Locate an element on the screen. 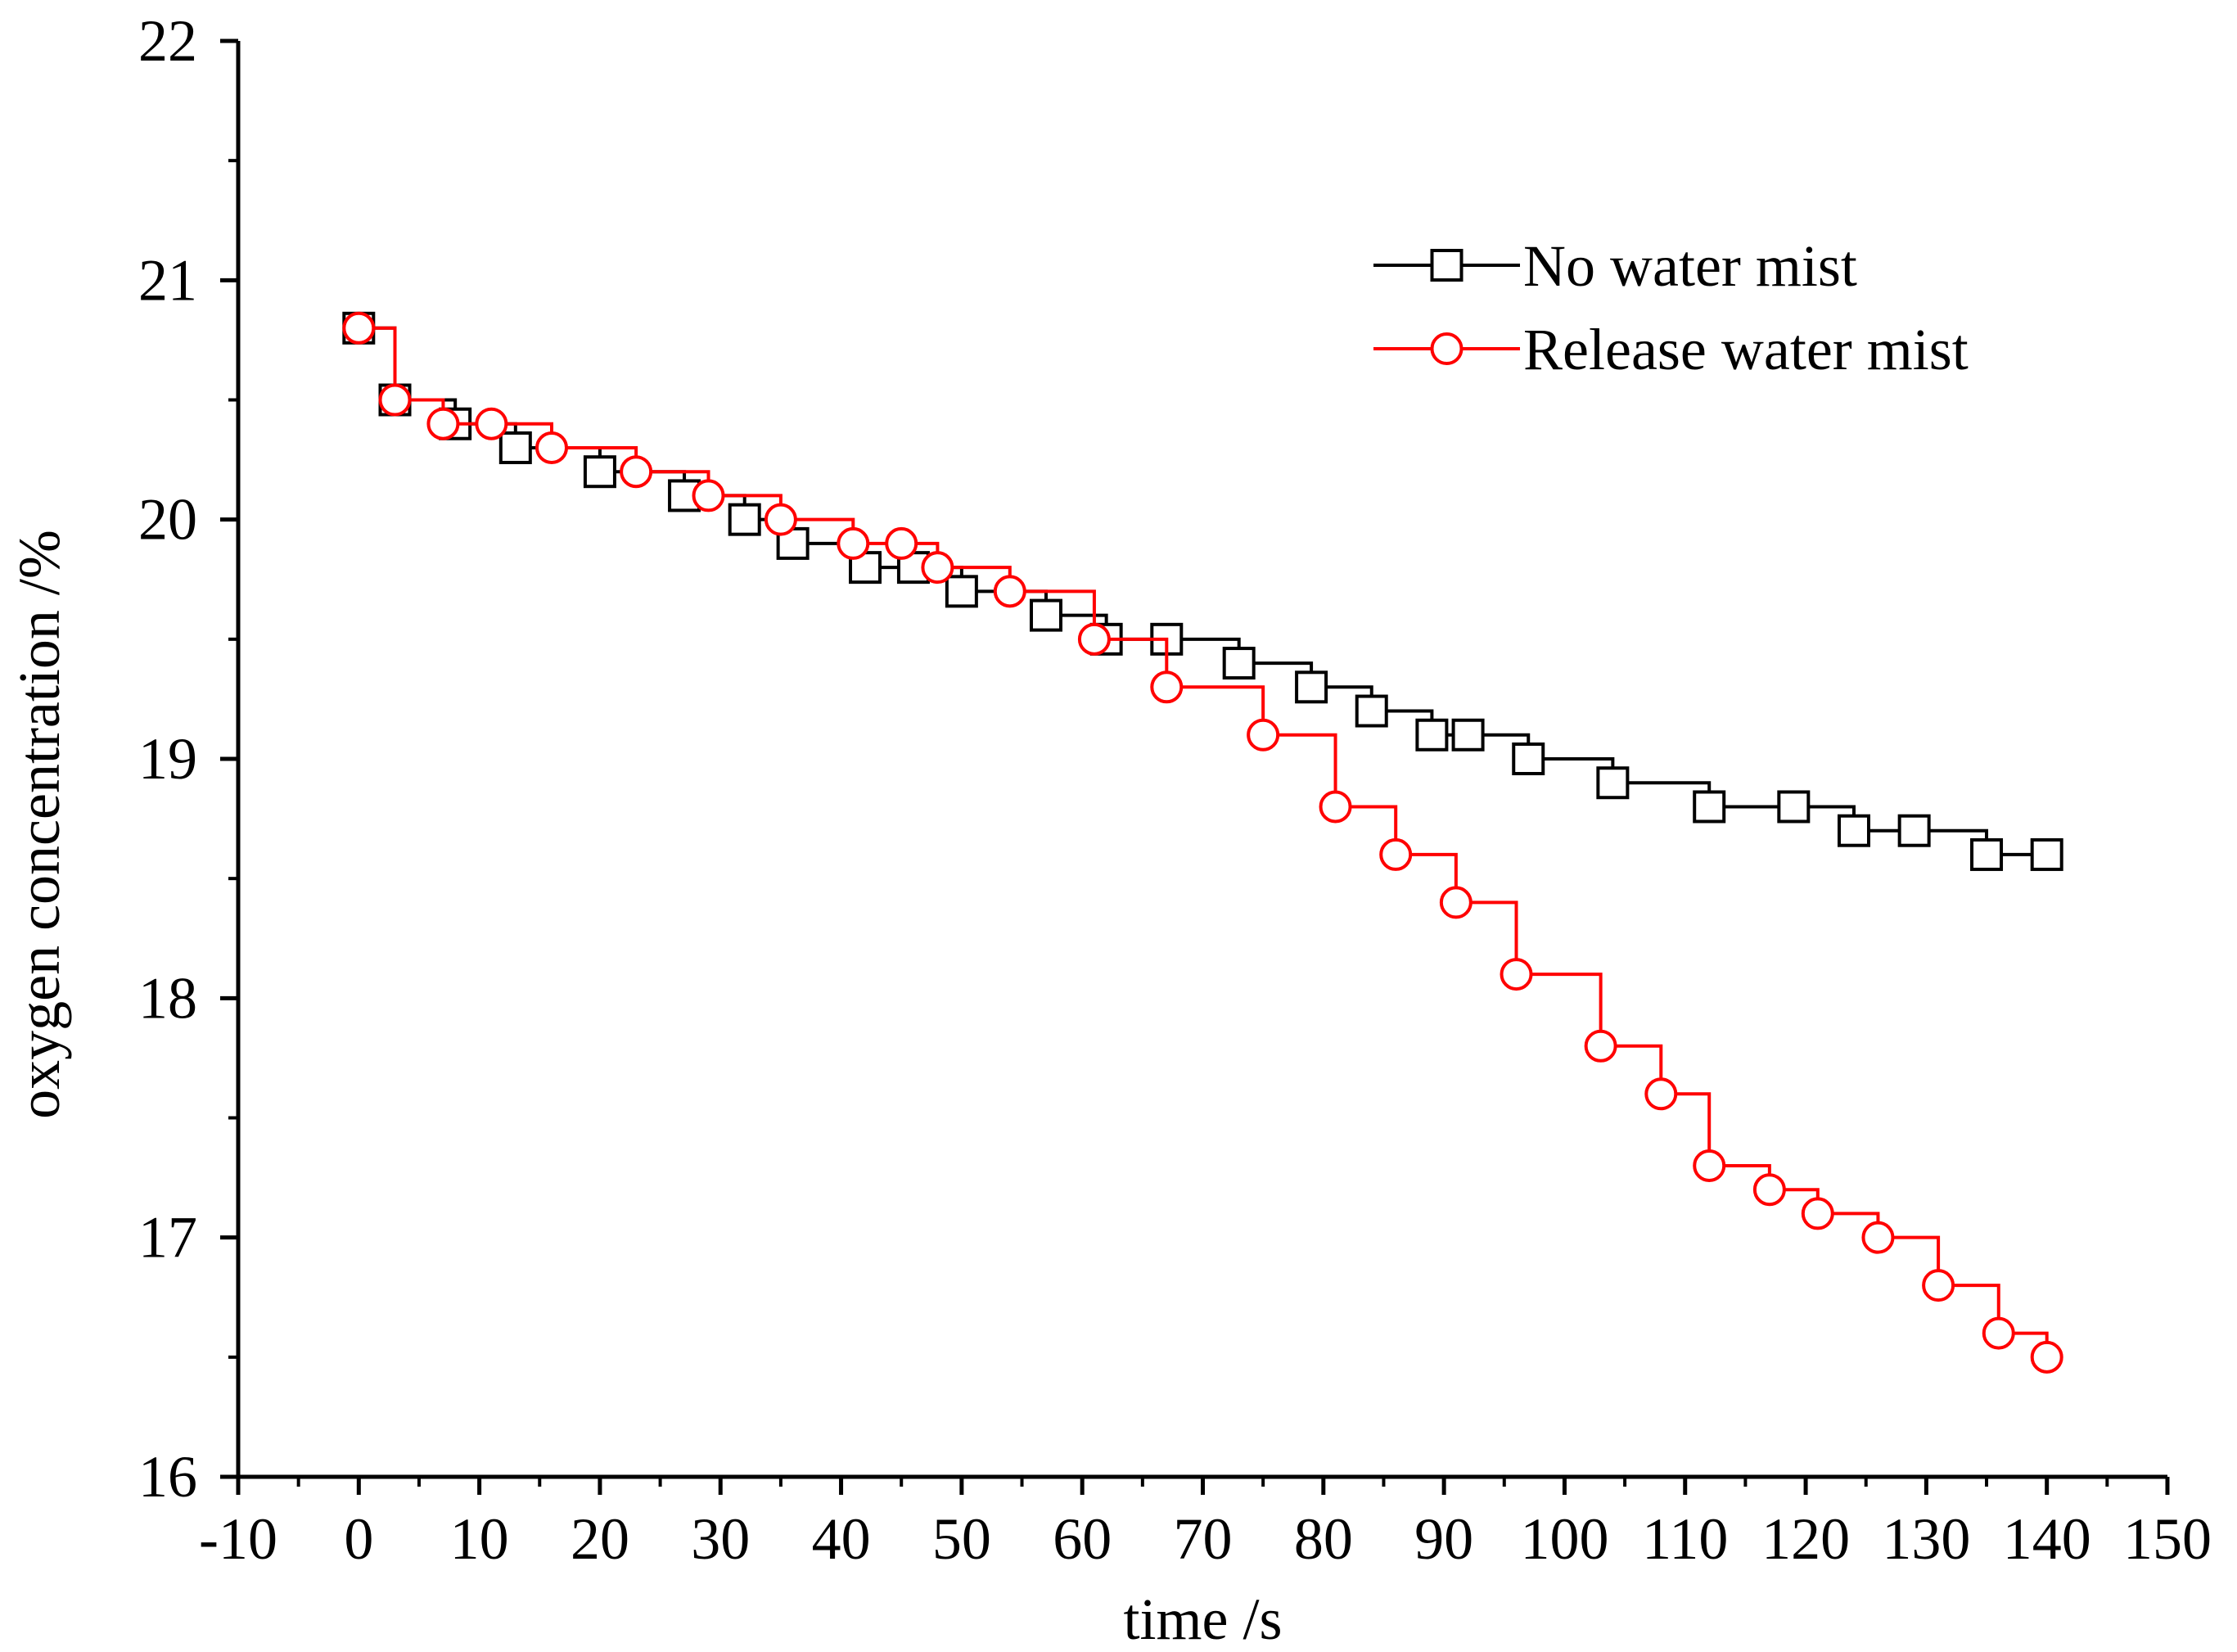  x-tick-label: 30 is located at coordinates (720, 1539).